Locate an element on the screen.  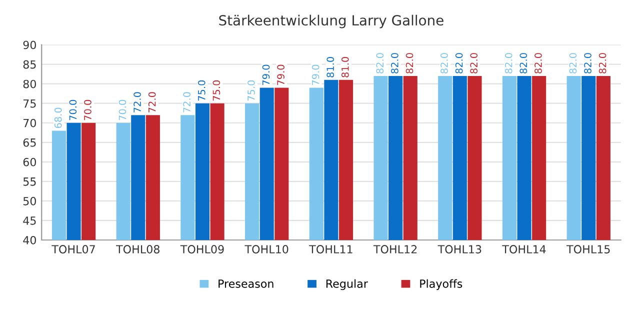
x-tick-label: TOHL10 is located at coordinates (266, 249).